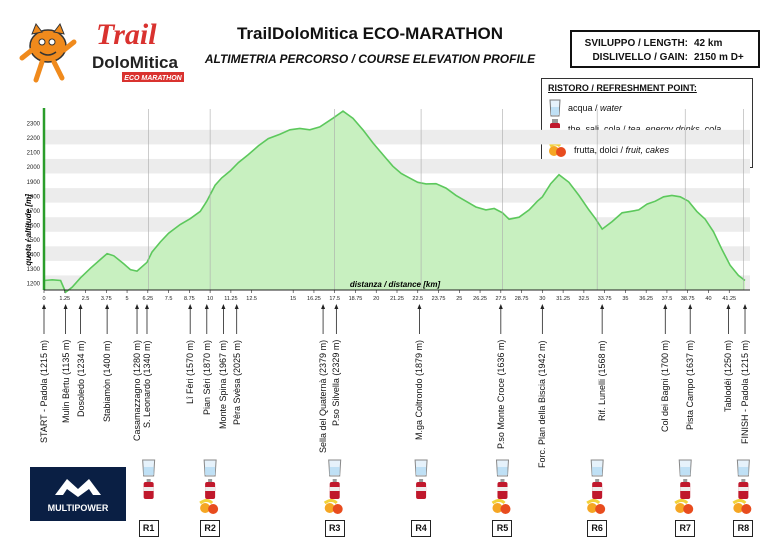 The height and width of the screenshot is (546, 772). Describe the element at coordinates (605, 299) in the screenshot. I see `x-tick-label: 33.75` at that location.